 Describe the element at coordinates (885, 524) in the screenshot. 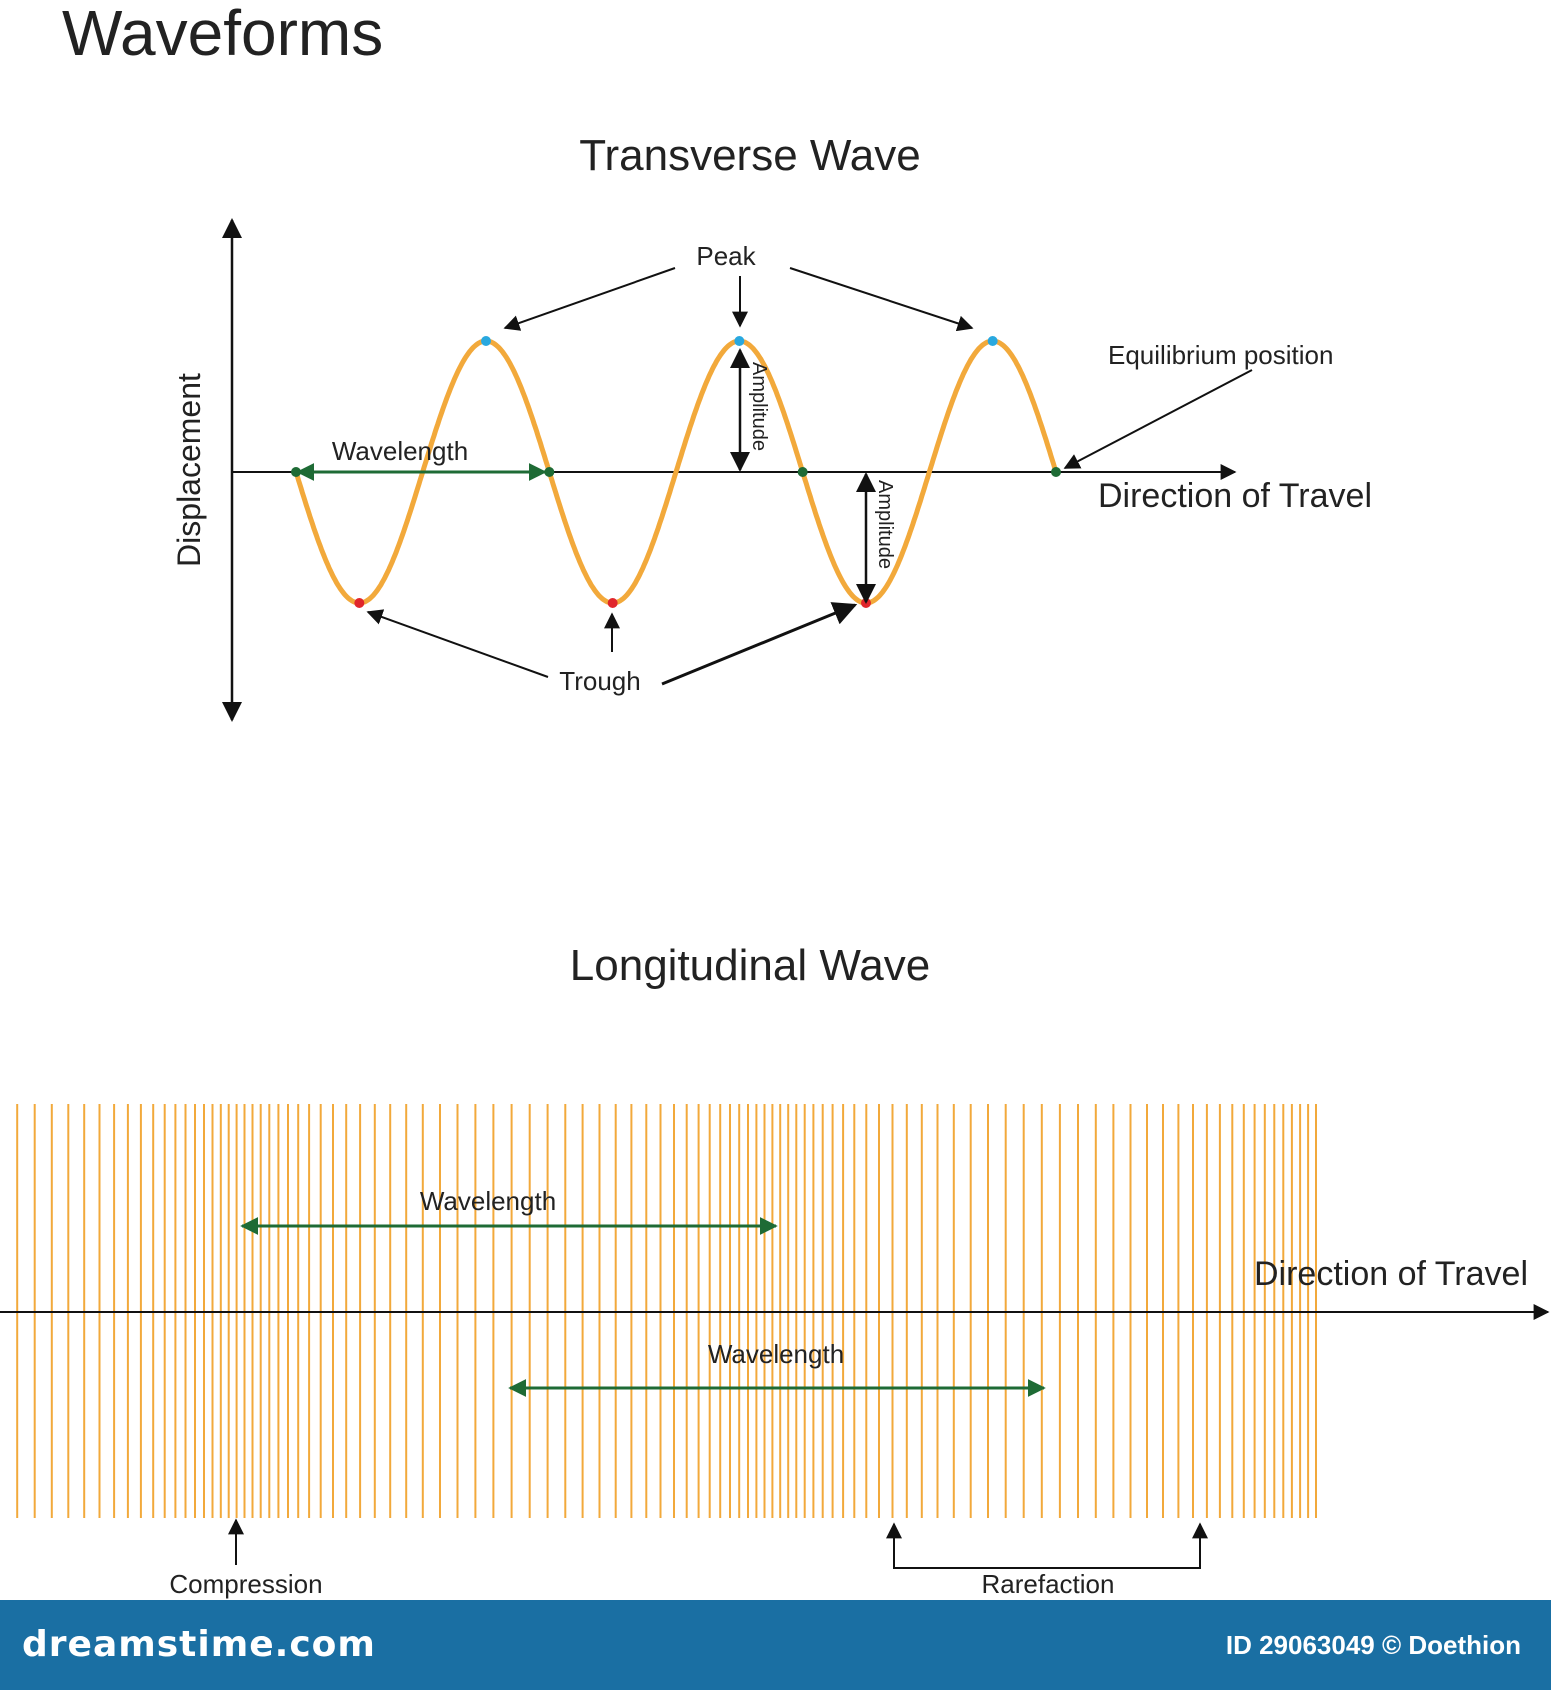

I see `amplitude-label-trough: Amplitude` at that location.